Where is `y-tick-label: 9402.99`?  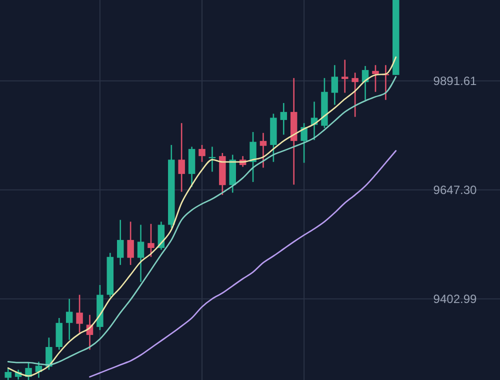 y-tick-label: 9402.99 is located at coordinates (455, 299).